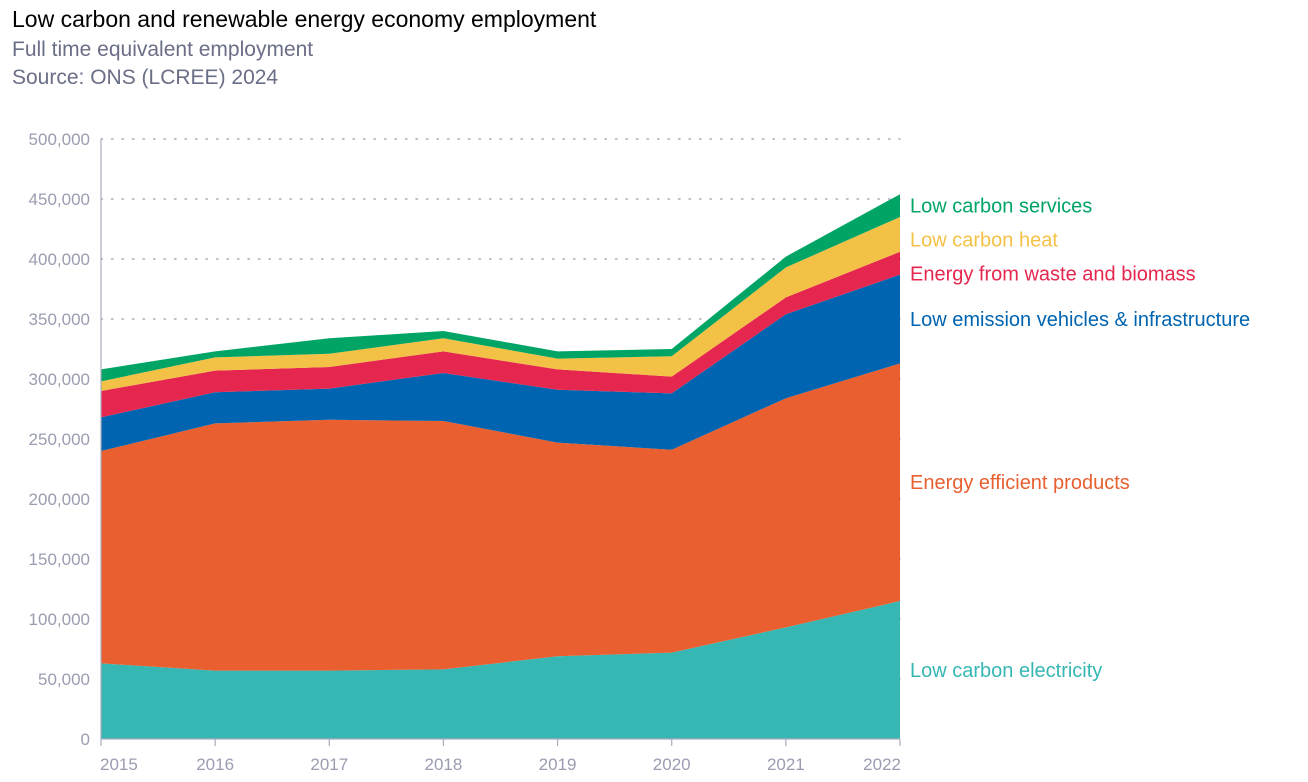  What do you see at coordinates (1001, 207) in the screenshot?
I see `series-label-low-carbon-services: Low carbon services` at bounding box center [1001, 207].